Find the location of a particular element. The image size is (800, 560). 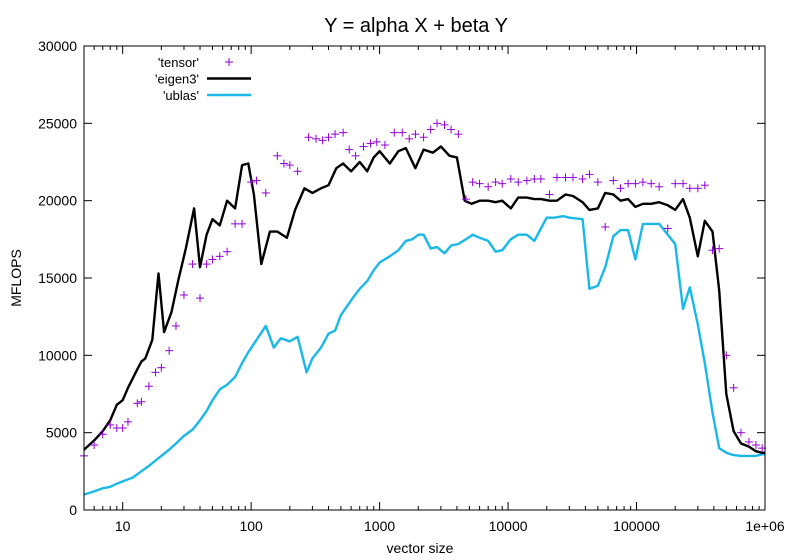

legend-label: 'eigen3' is located at coordinates (177, 79).